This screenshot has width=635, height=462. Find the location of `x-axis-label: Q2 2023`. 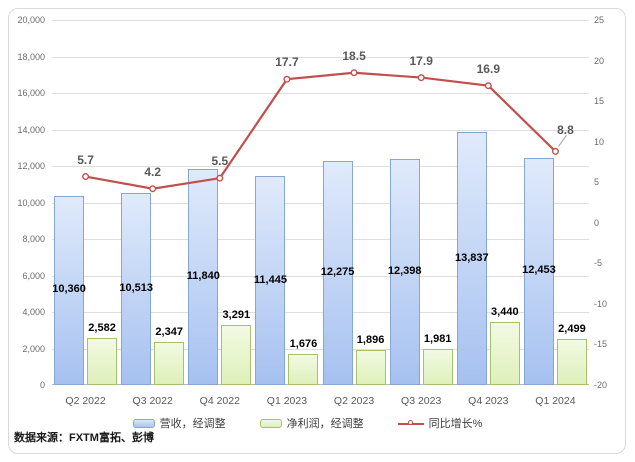

x-axis-label: Q2 2023 is located at coordinates (354, 401).